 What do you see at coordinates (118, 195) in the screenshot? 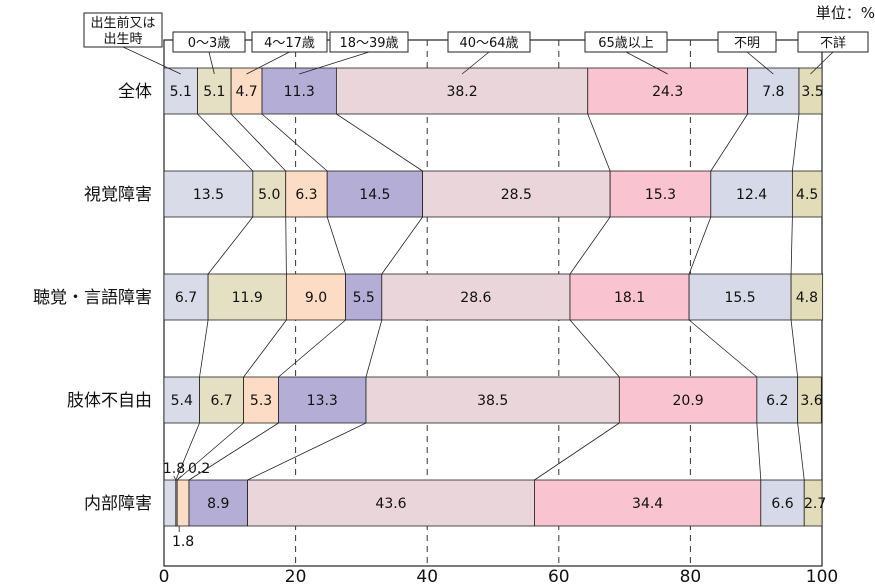
I see `category-label: 視覚障害` at bounding box center [118, 195].